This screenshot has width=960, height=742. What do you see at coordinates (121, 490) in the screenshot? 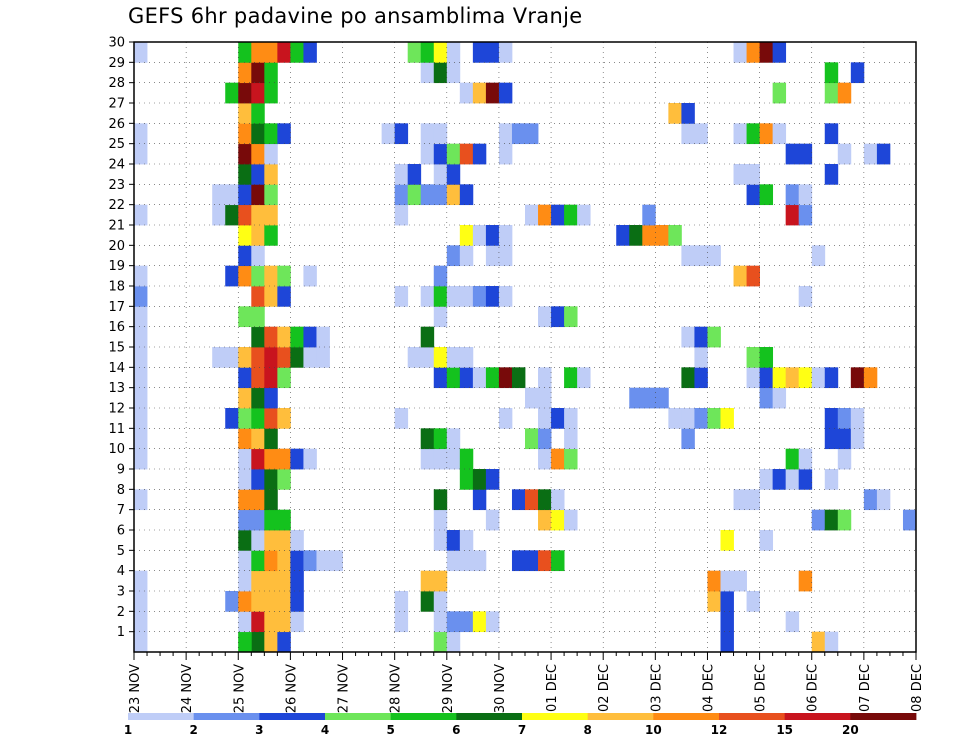
I see `y-tick-label: 8` at bounding box center [121, 490].